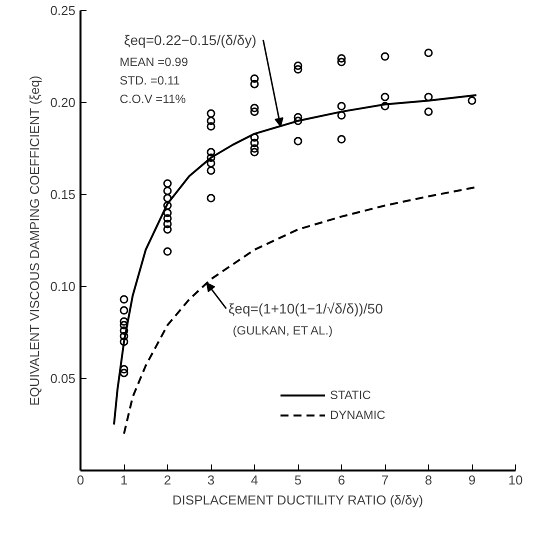  What do you see at coordinates (358, 415) in the screenshot?
I see `legend-label: DYNAMIC` at bounding box center [358, 415].